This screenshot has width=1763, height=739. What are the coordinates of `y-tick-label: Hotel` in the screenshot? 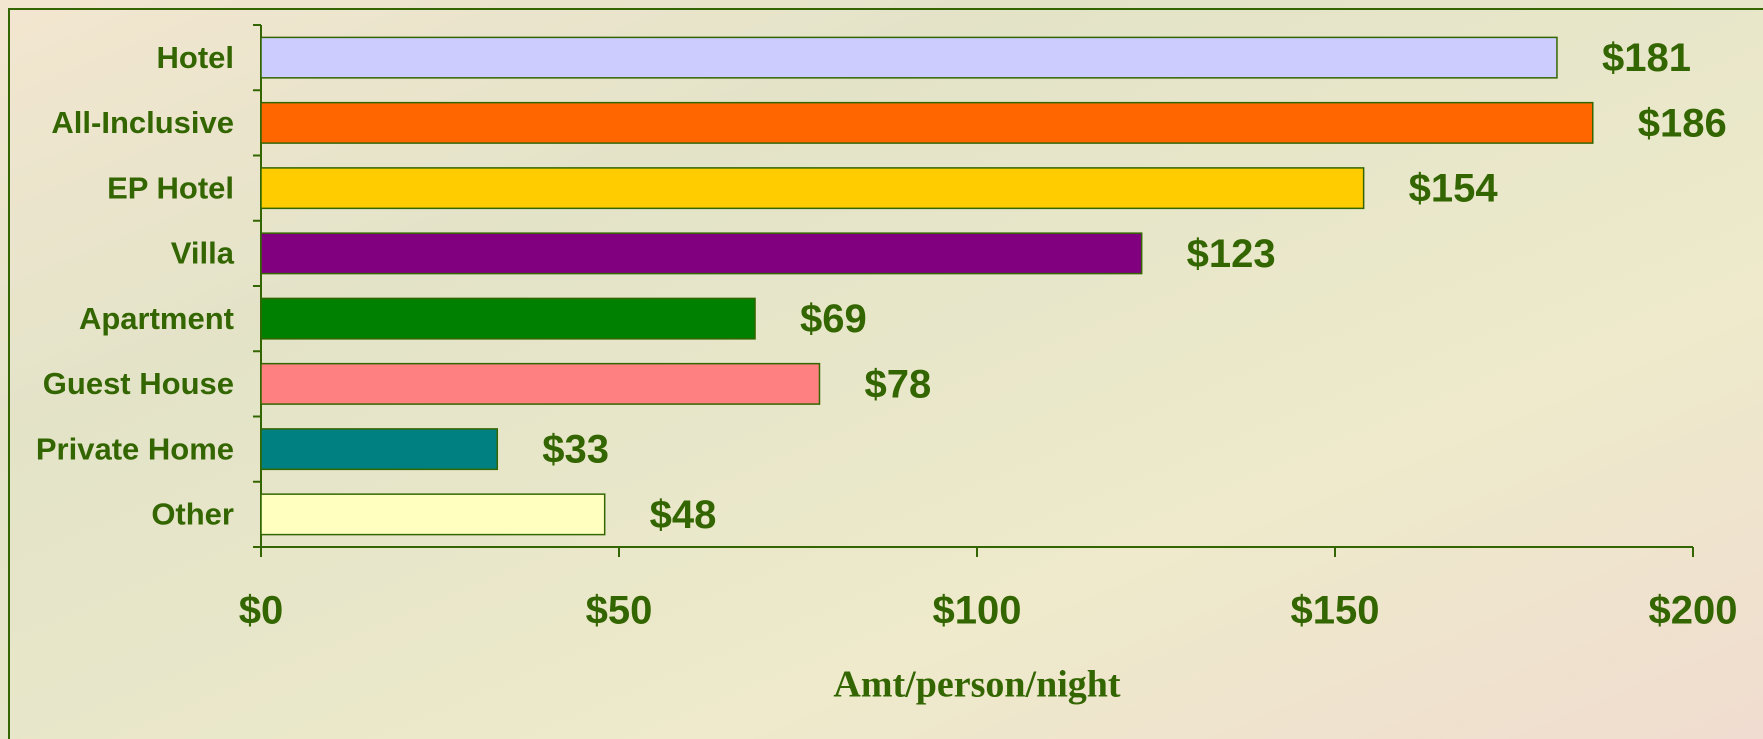 It's located at (196, 57).